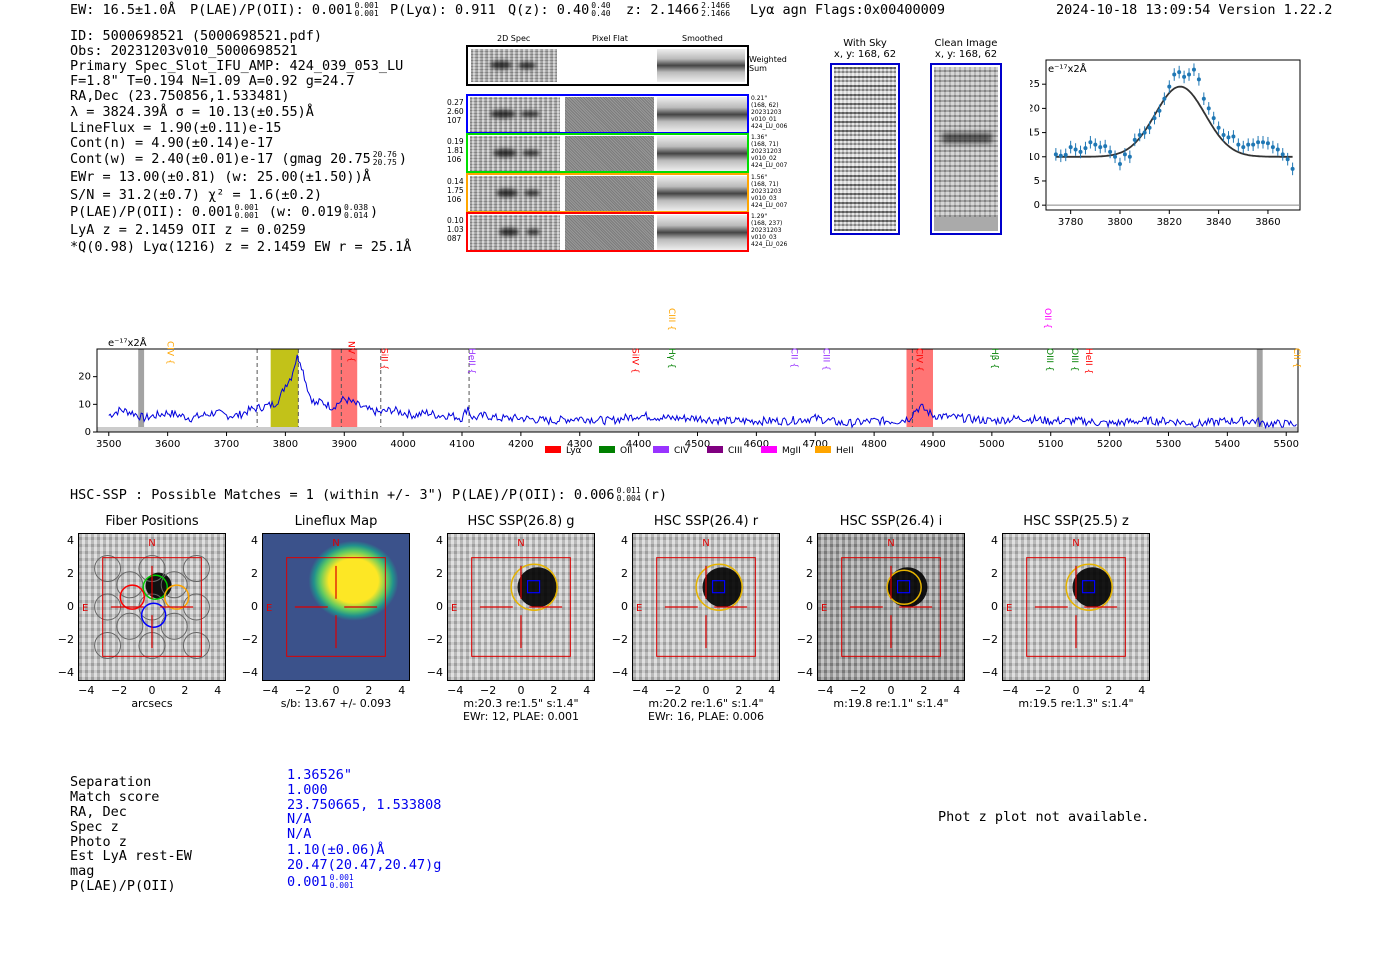 The height and width of the screenshot is (953, 1400). Describe the element at coordinates (364, 865) in the screenshot. I see `match-value: 20.47(20.47,20.47)g` at that location.